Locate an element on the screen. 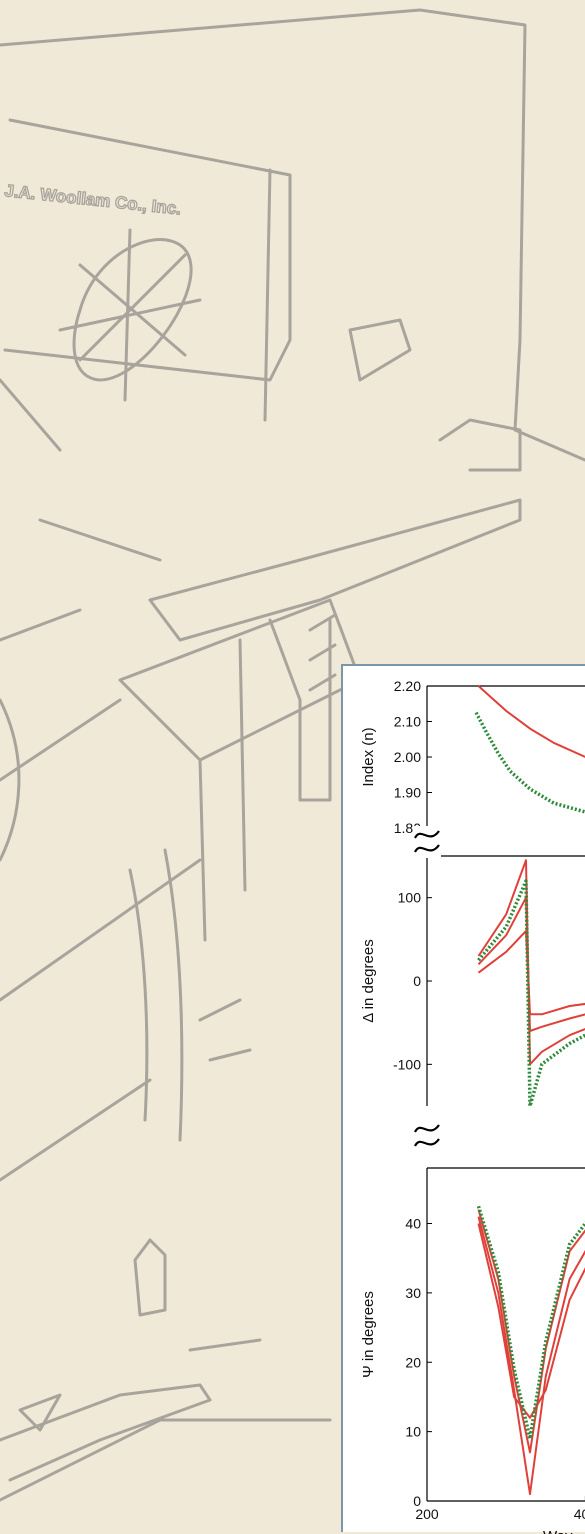  y-tick-label: 2.20 is located at coordinates (407, 686).